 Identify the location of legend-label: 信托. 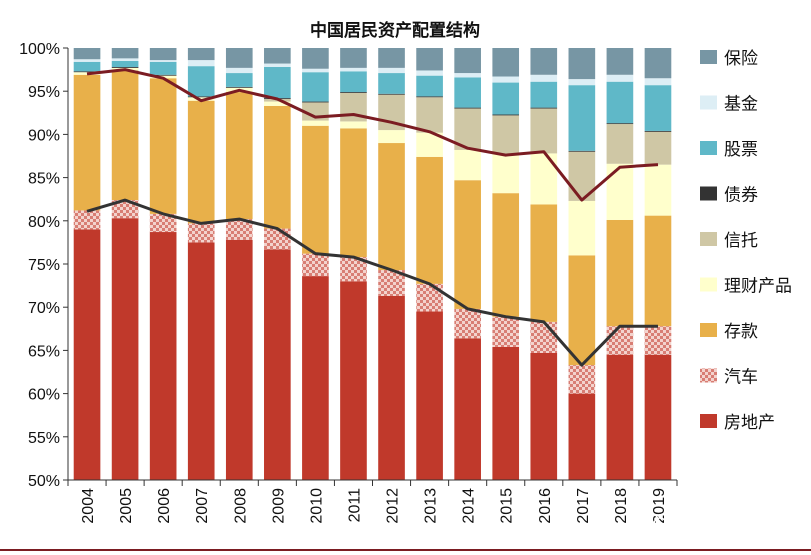
(741, 241).